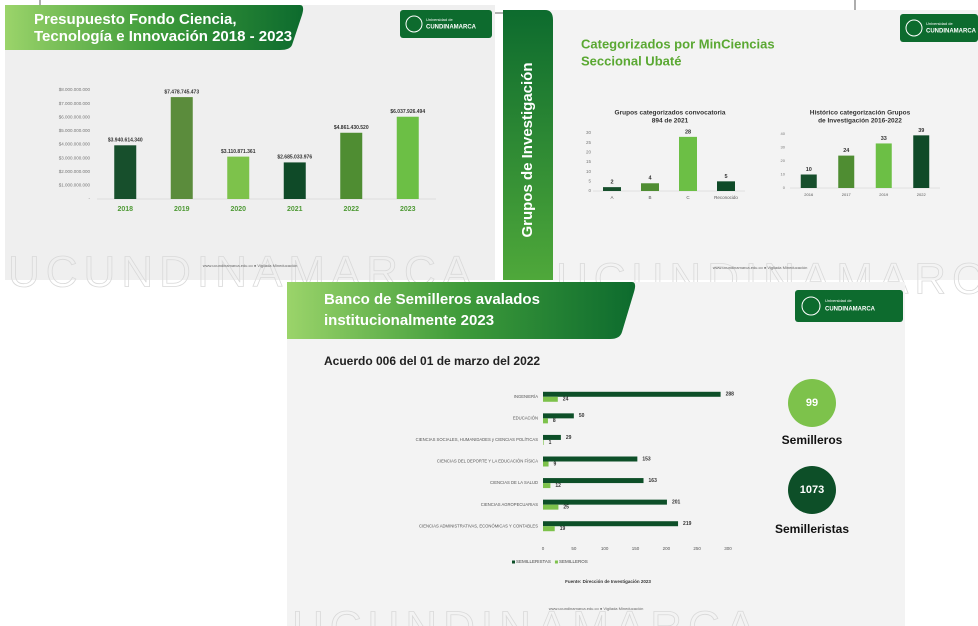  I want to click on slide-title: Categorizados por MinCiencias, so click(678, 43).